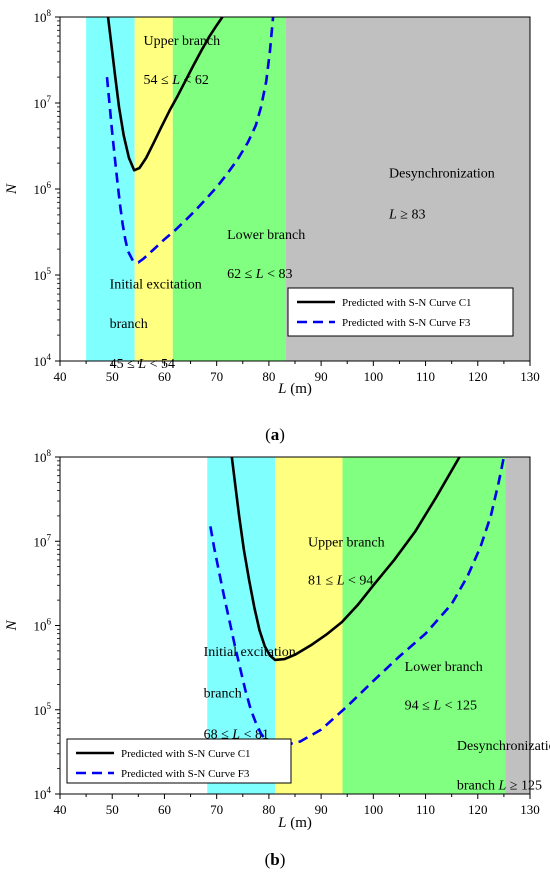 The width and height of the screenshot is (550, 877). Describe the element at coordinates (499, 785) in the screenshot. I see `region-label: branch L ≥ 125` at that location.